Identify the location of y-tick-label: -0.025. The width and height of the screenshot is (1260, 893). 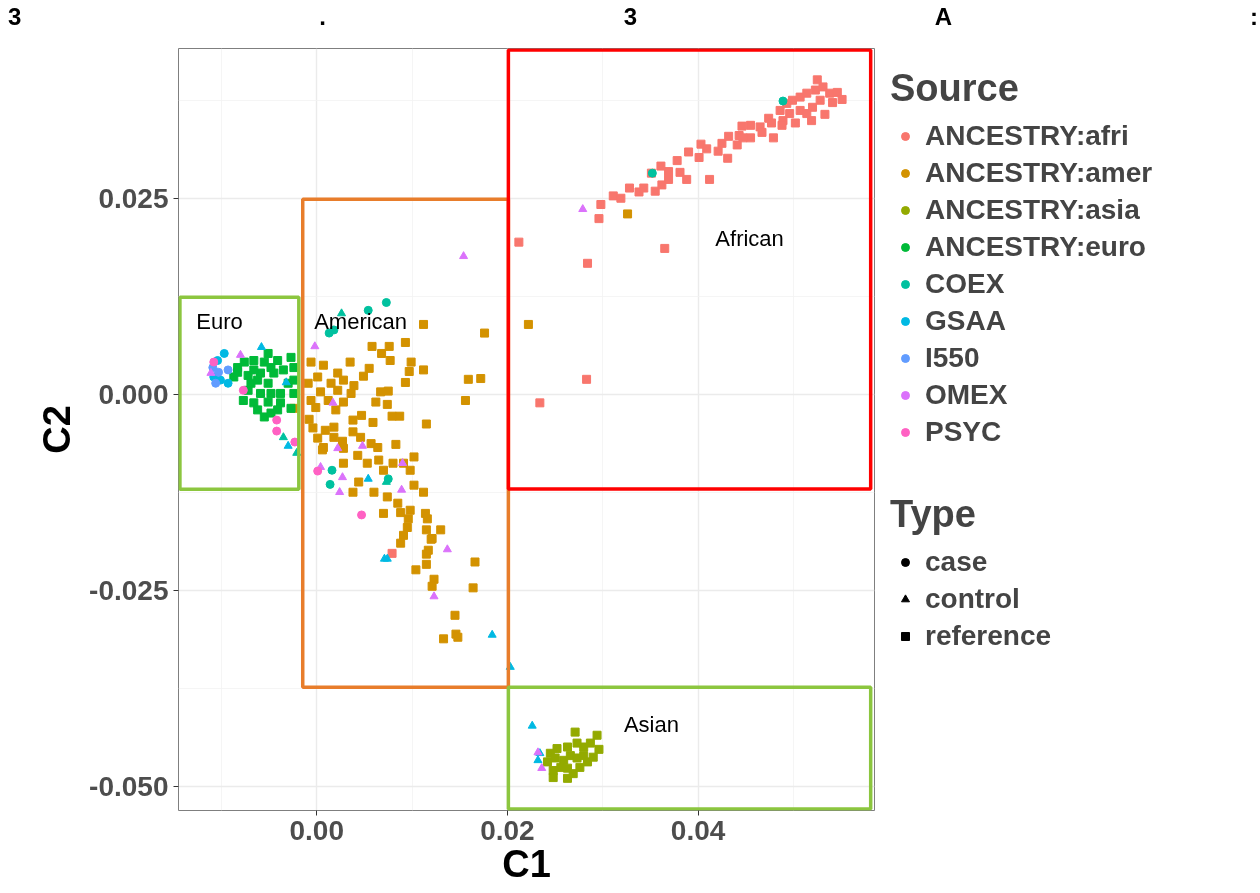
(129, 590).